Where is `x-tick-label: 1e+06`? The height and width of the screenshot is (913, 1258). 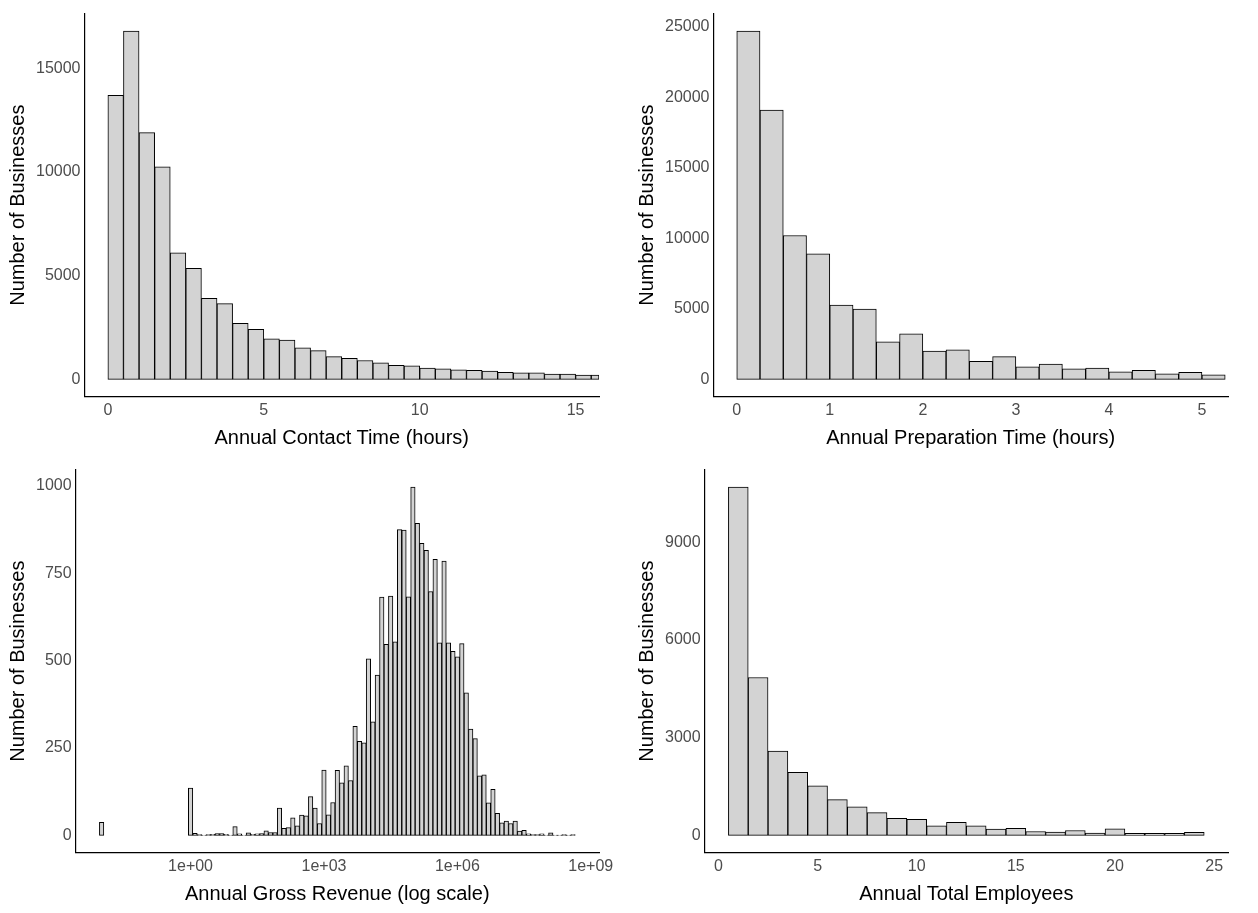 x-tick-label: 1e+06 is located at coordinates (457, 865).